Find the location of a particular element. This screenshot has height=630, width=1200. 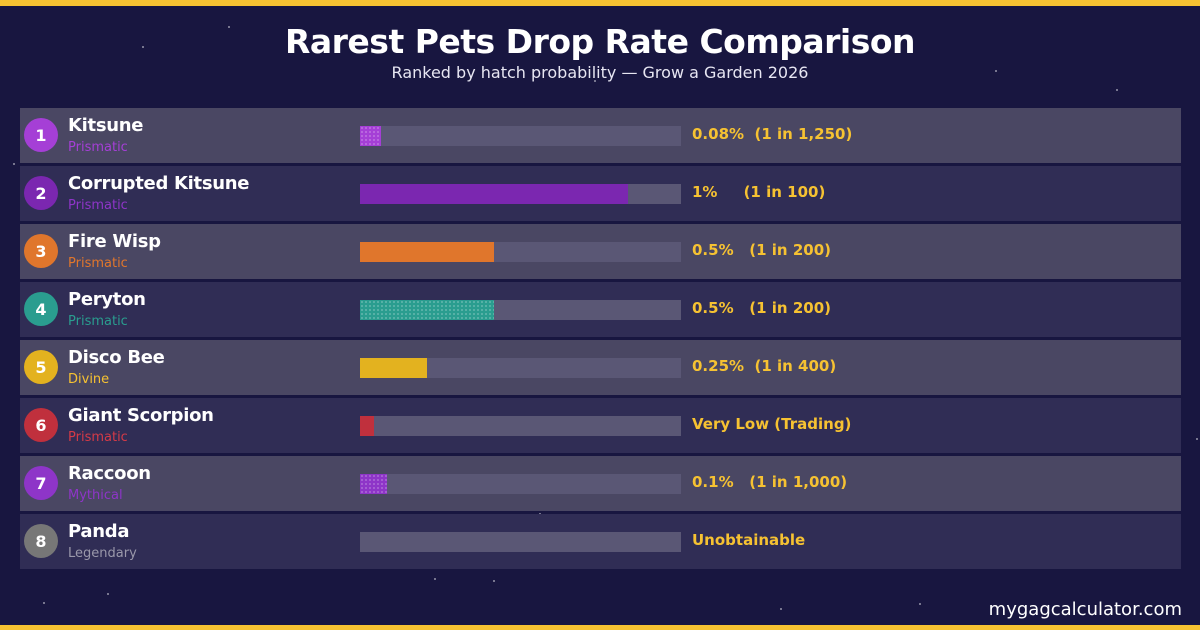

top-border is located at coordinates (600, 3).